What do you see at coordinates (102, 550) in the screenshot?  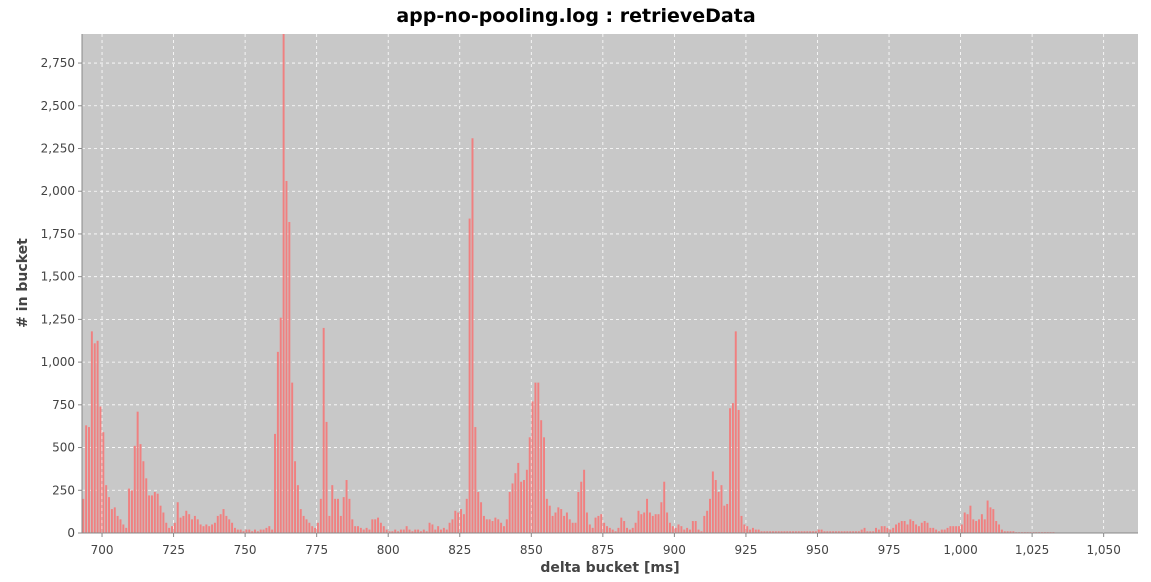 I see `x-tick-label: 700` at bounding box center [102, 550].